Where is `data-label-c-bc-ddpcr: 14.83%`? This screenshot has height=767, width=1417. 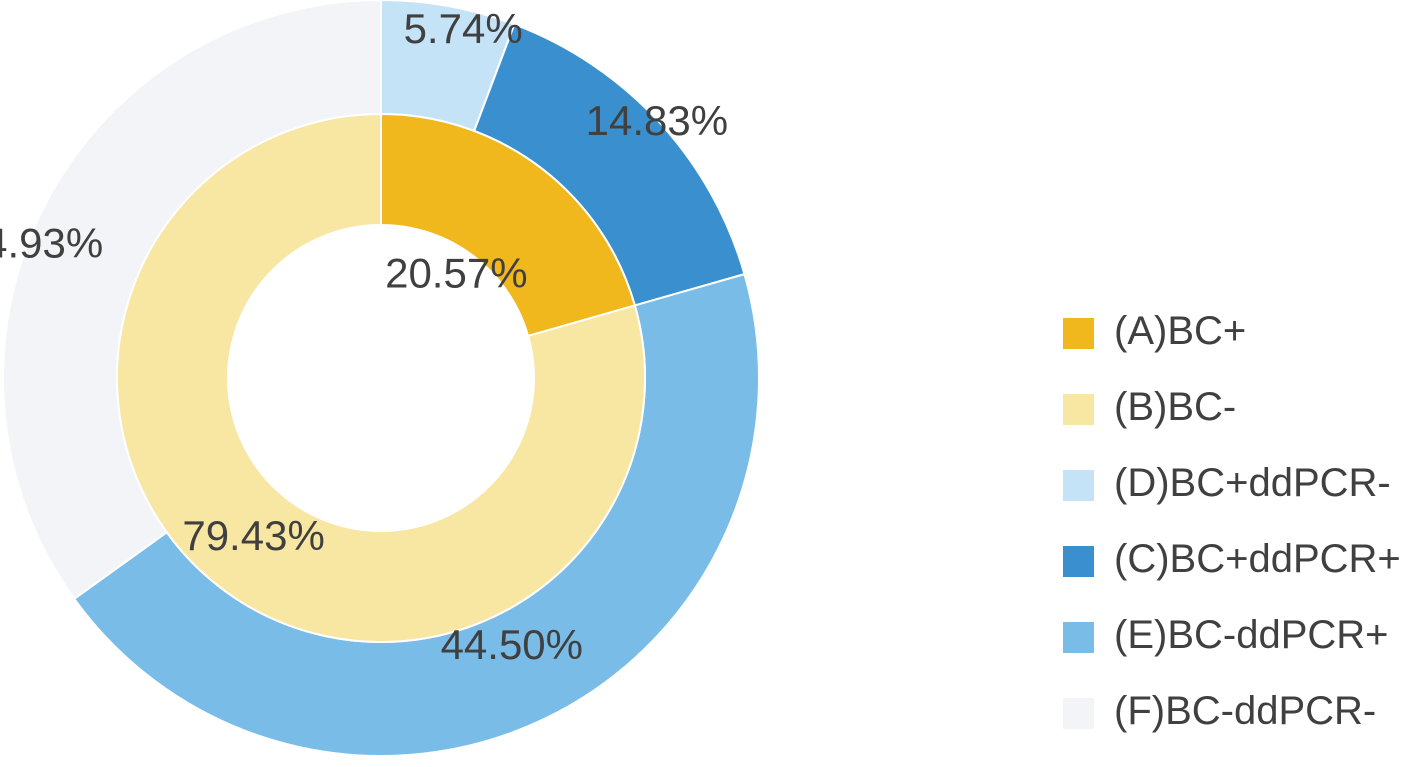 data-label-c-bc-ddpcr: 14.83% is located at coordinates (657, 120).